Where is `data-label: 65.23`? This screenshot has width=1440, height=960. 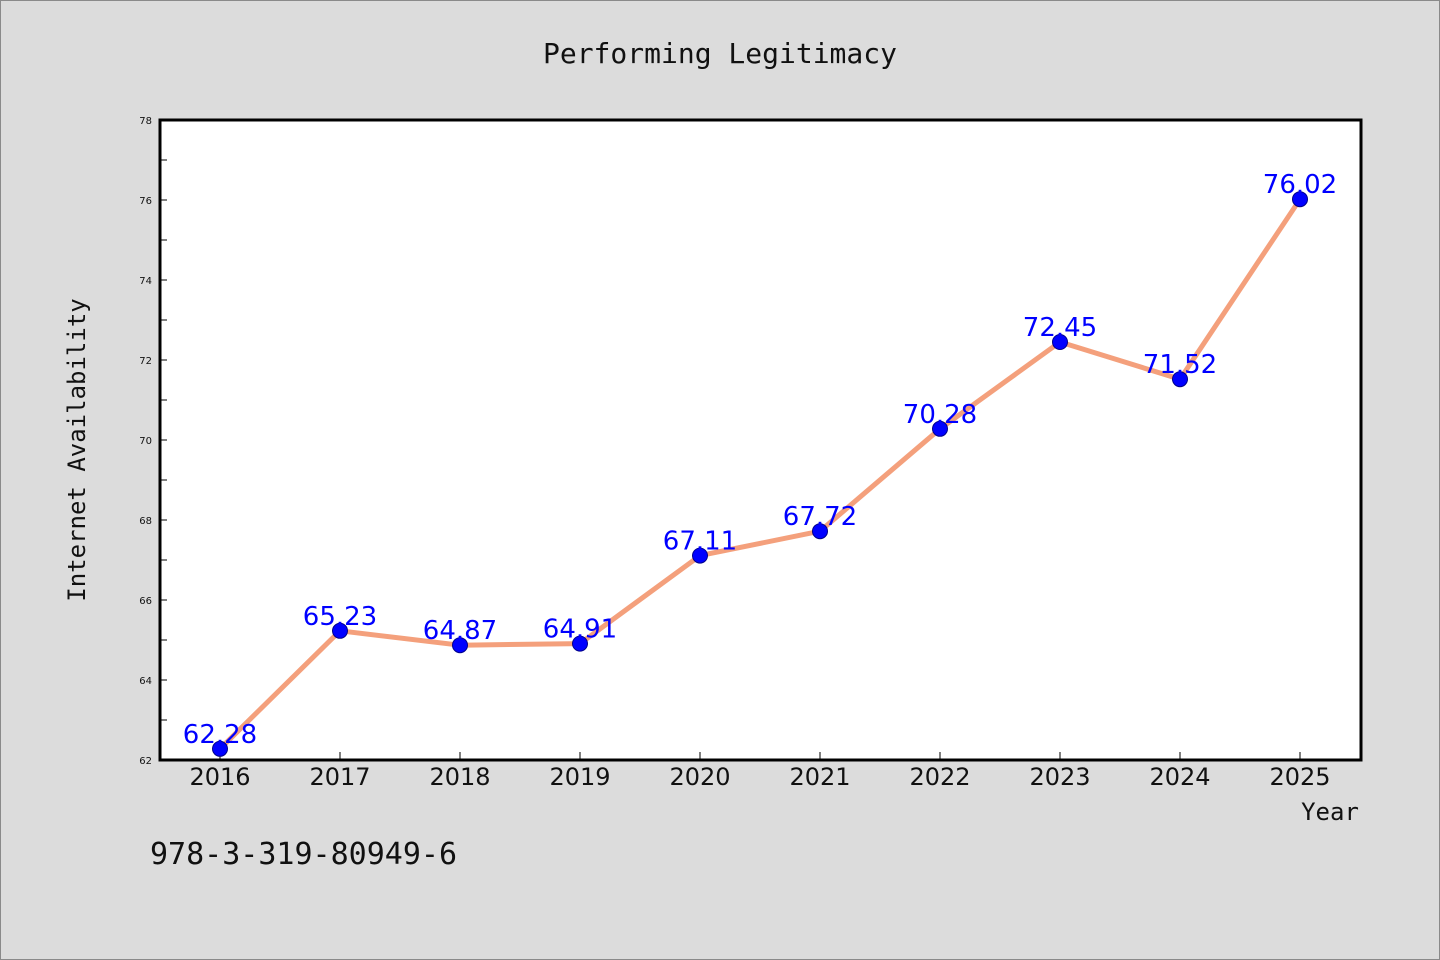 data-label: 65.23 is located at coordinates (340, 617).